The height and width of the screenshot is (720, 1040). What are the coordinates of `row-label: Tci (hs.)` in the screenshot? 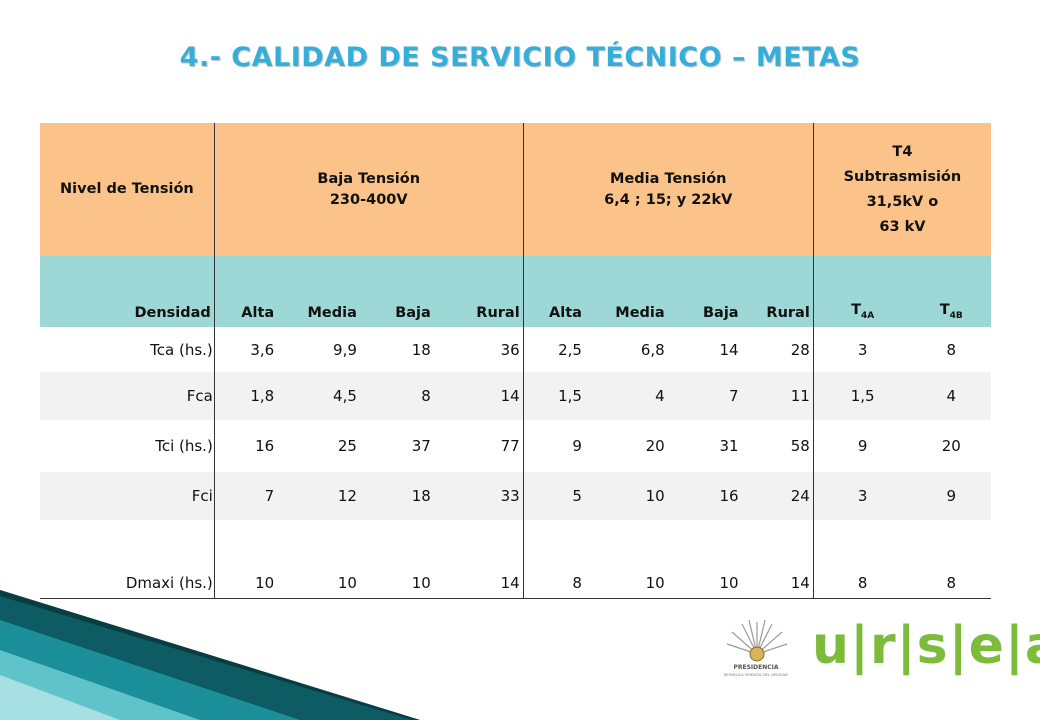 It's located at (127, 446).